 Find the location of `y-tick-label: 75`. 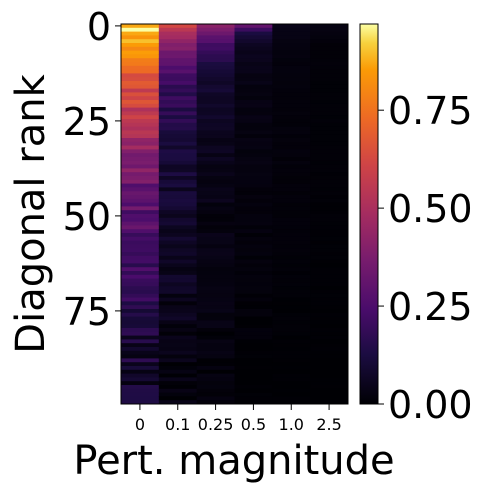

y-tick-label: 75 is located at coordinates (87, 312).